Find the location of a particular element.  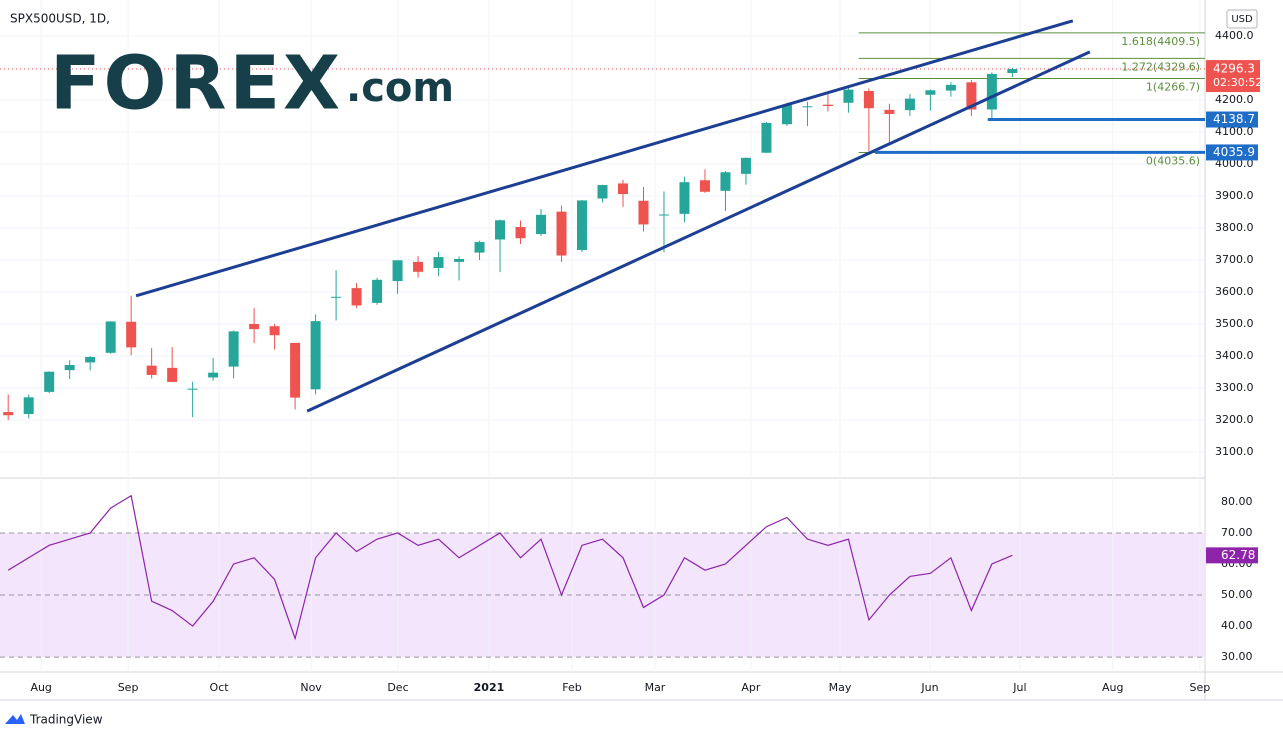

y-tick-label: 70.00 is located at coordinates (1237, 532).